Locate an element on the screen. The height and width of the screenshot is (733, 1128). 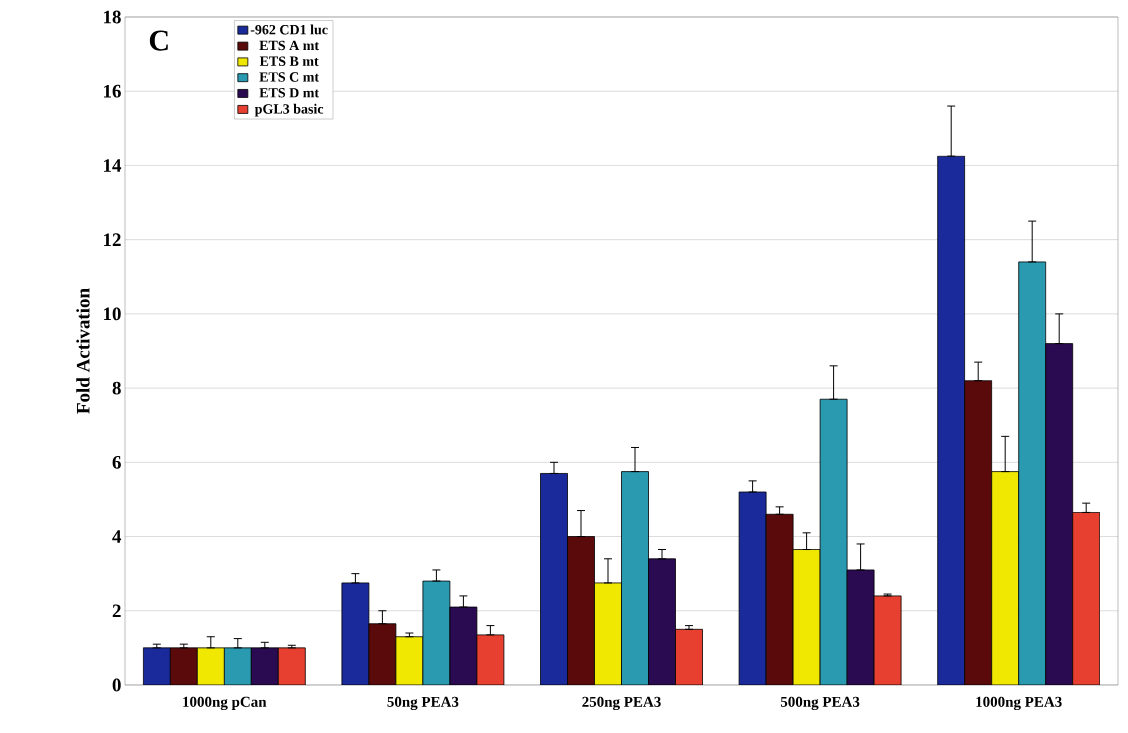
x-tick-label: 250ng PEA3 is located at coordinates (621, 703).